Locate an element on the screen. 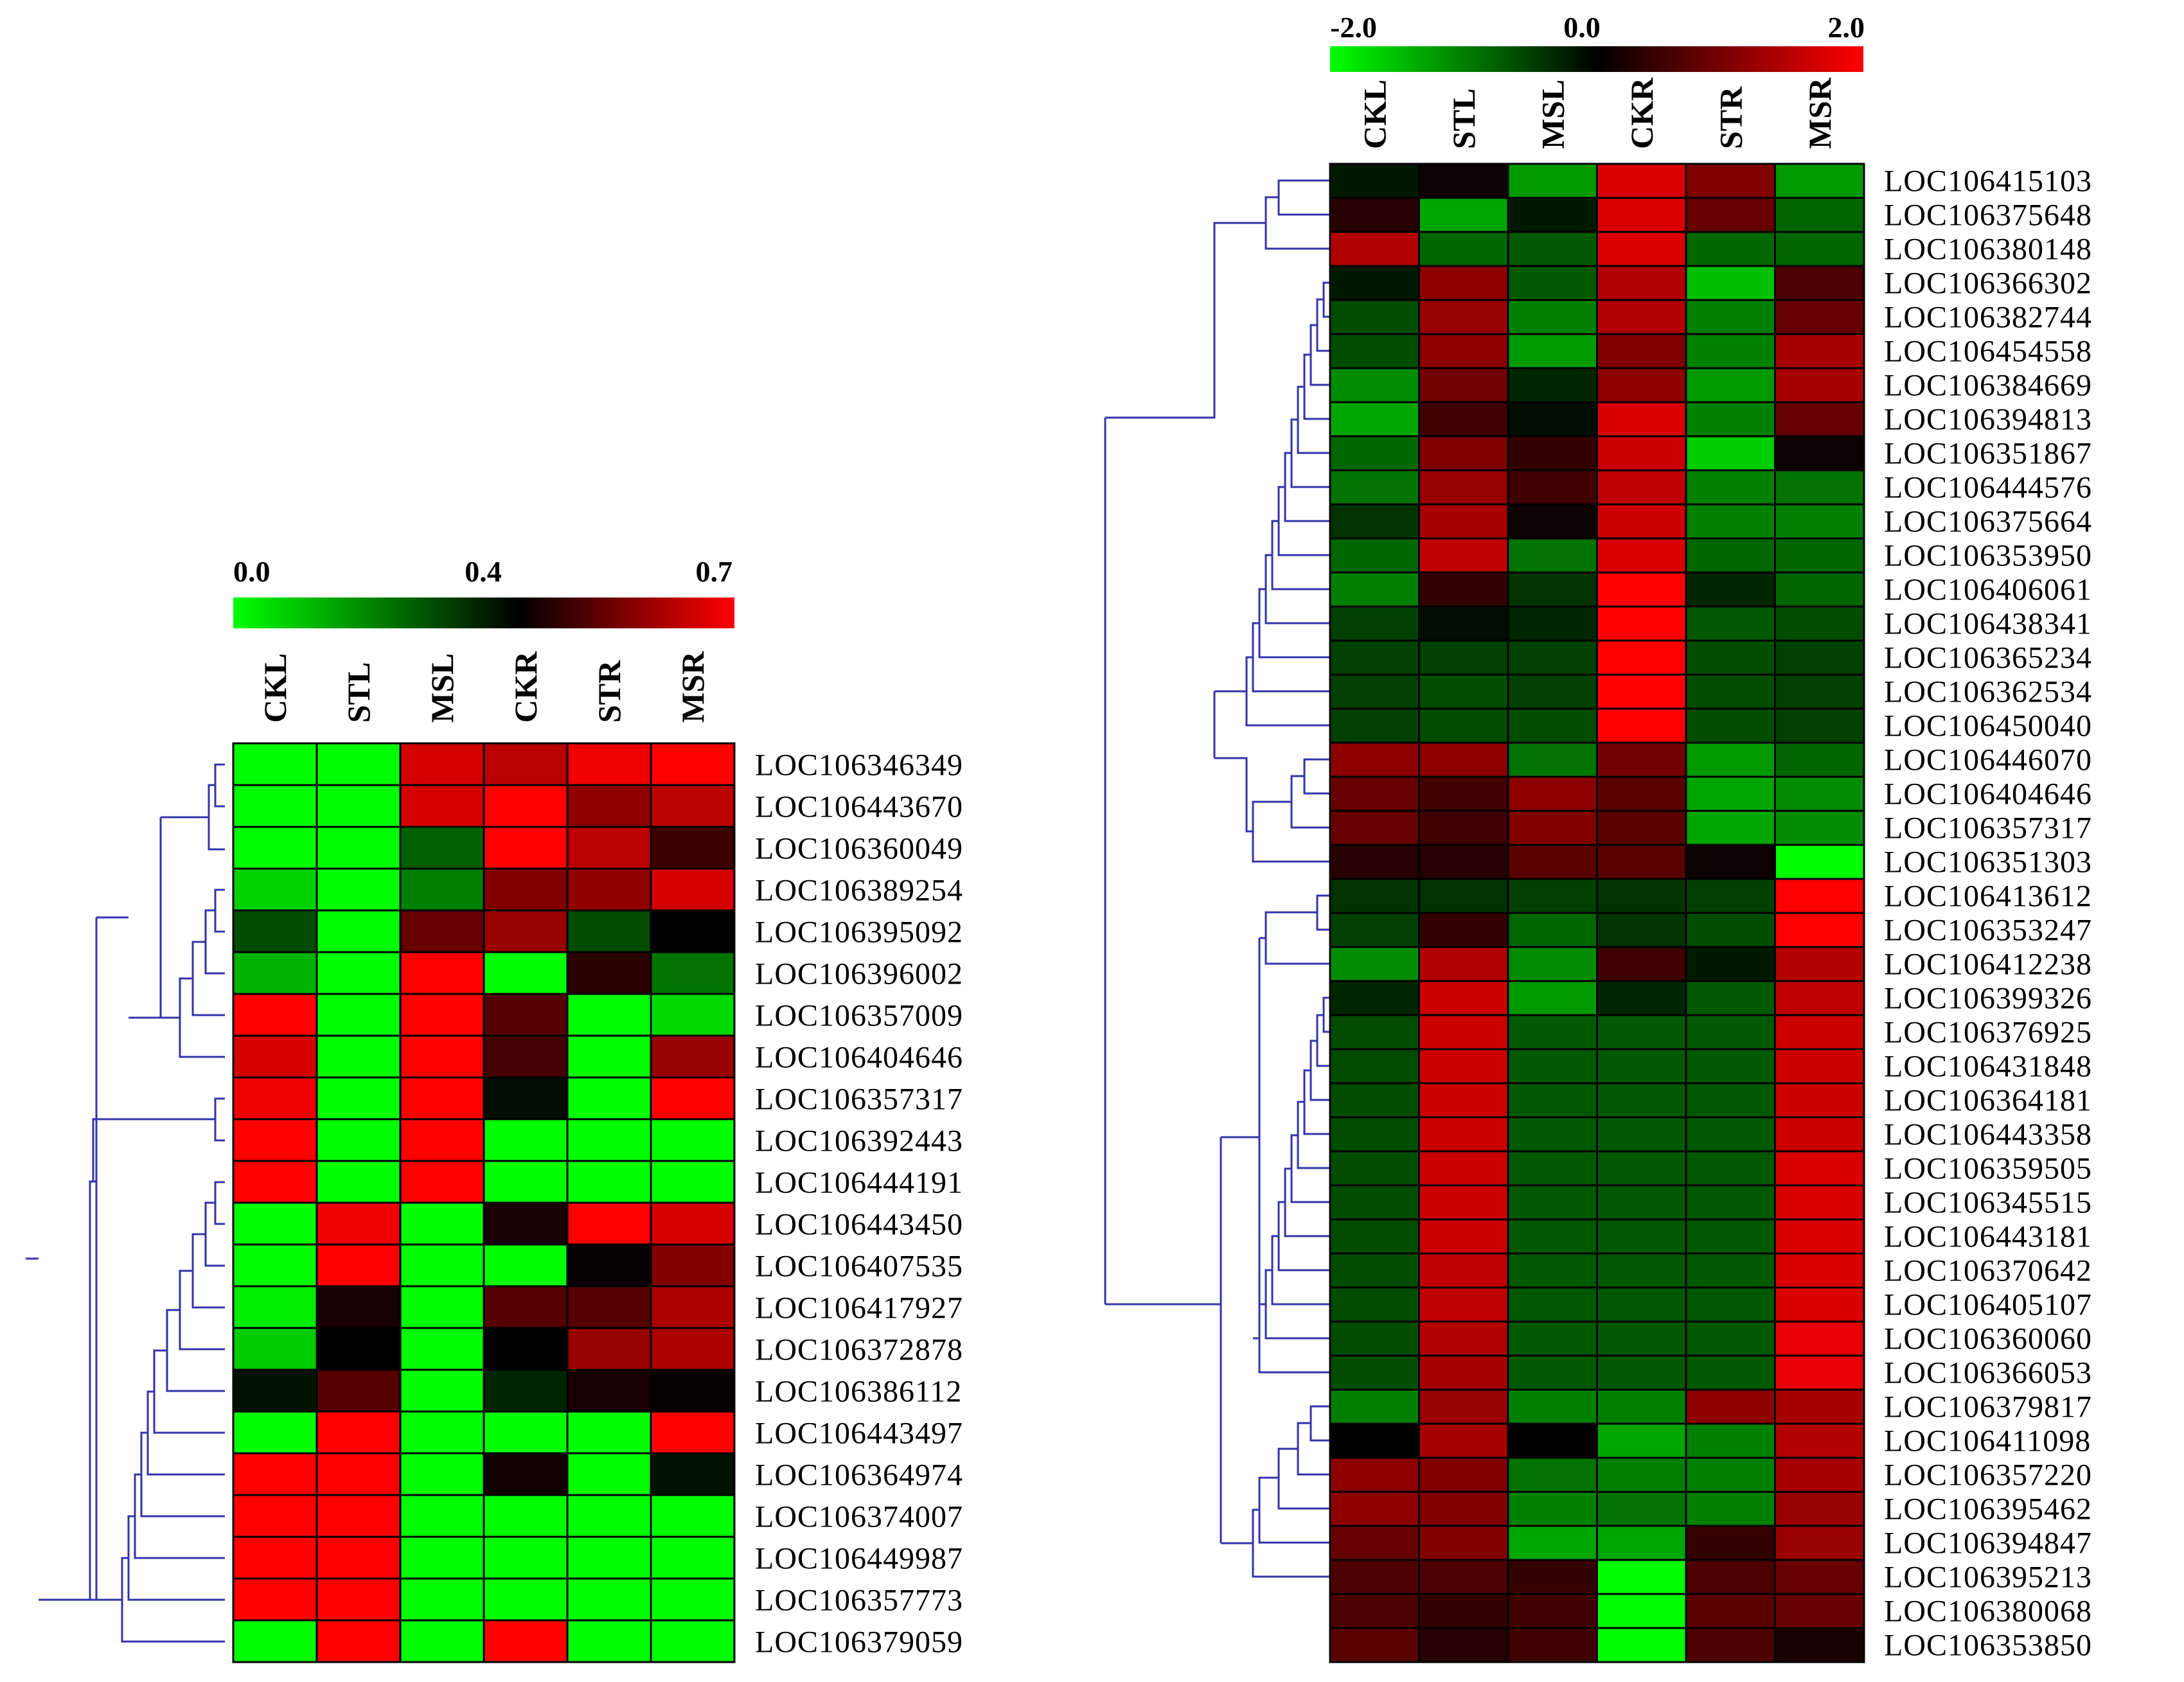 Image resolution: width=2184 pixels, height=1682 pixels. left-row-label: LOC106443450 is located at coordinates (859, 1225).